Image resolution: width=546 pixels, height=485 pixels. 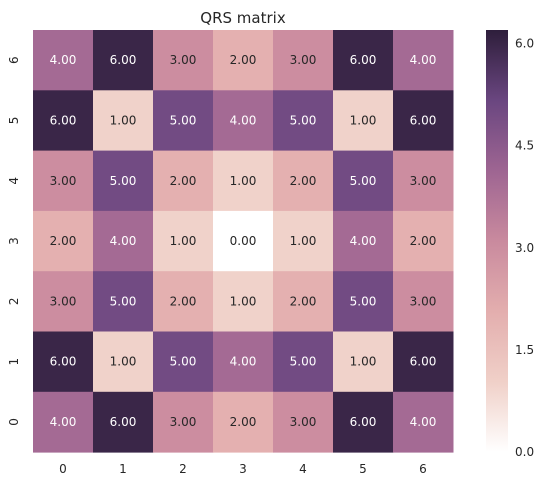 What do you see at coordinates (14, 362) in the screenshot?
I see `y-tick-label: 1` at bounding box center [14, 362].